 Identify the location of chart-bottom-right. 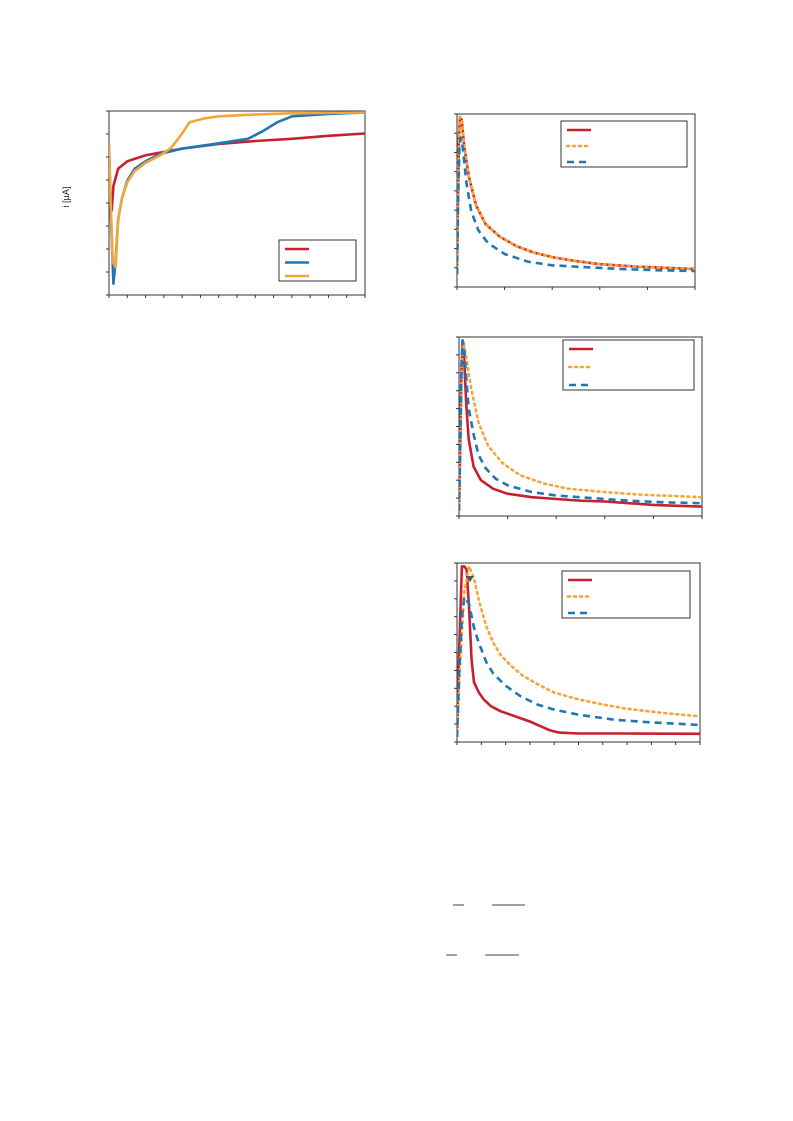
(577, 653).